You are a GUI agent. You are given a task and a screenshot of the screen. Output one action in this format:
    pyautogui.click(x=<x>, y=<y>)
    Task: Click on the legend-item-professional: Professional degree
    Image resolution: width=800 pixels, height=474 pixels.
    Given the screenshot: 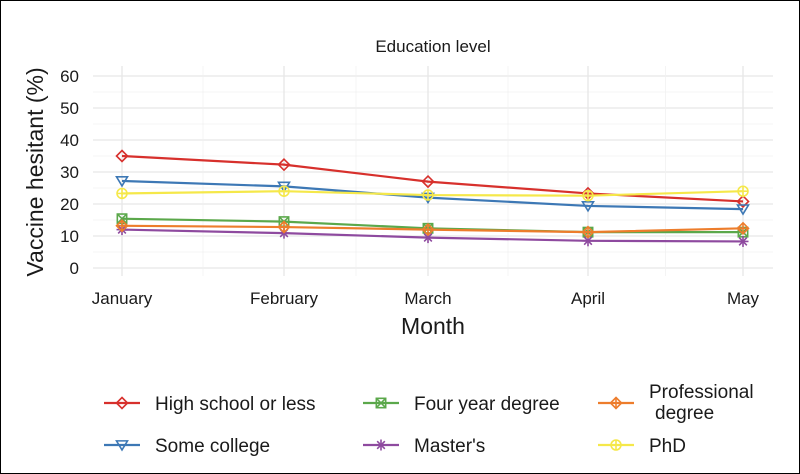 What is the action you would take?
    pyautogui.click(x=676, y=403)
    